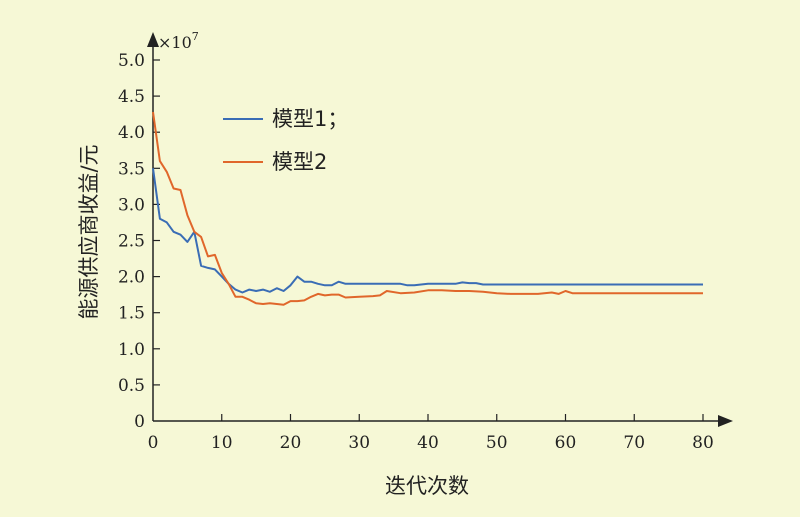 The height and width of the screenshot is (517, 800). I want to click on y-tick-label: 2.5, so click(131, 242).